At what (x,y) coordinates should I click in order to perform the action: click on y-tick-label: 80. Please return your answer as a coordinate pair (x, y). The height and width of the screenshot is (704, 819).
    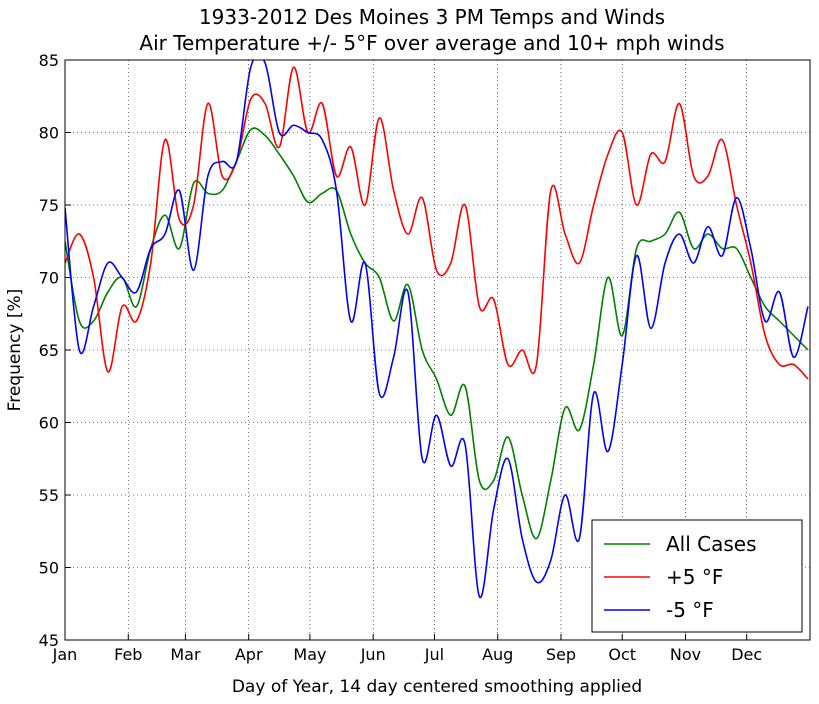
    Looking at the image, I should click on (49, 133).